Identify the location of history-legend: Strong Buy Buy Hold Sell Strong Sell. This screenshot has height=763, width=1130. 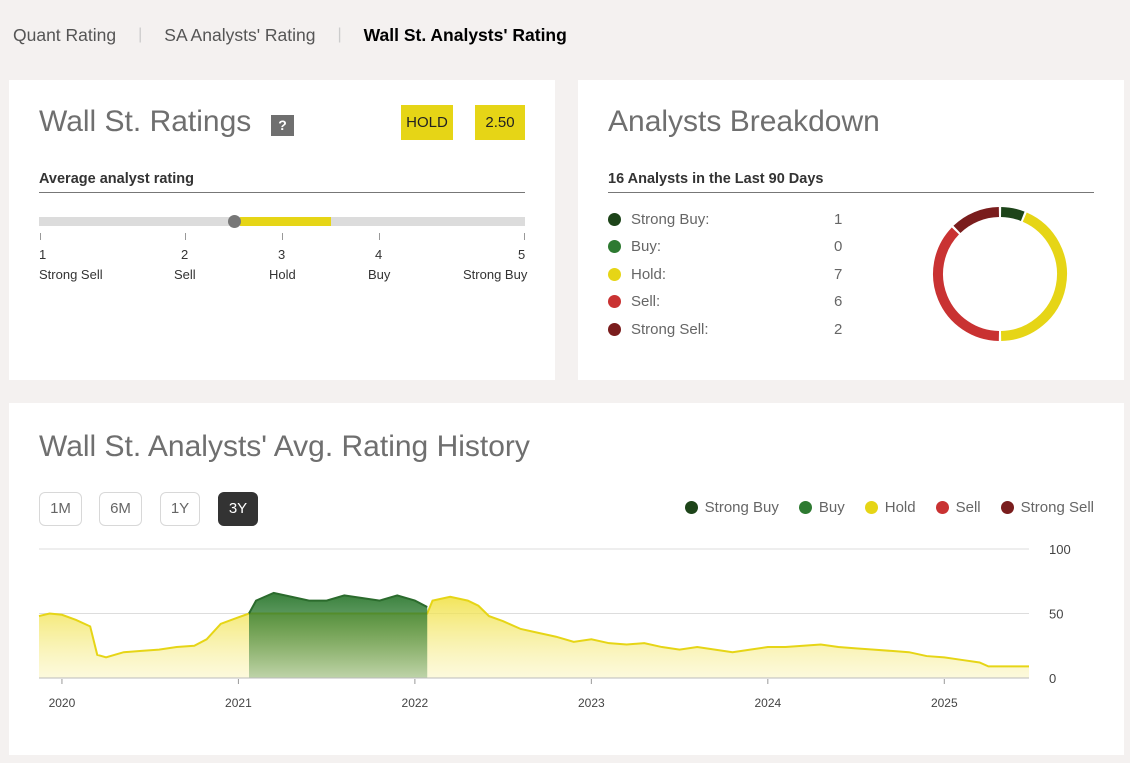
(879, 507).